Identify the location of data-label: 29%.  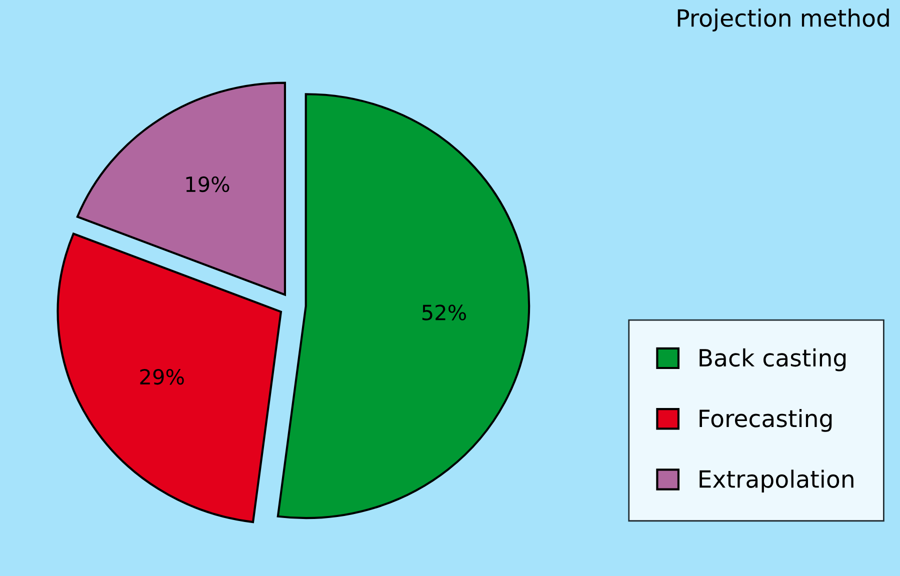
(162, 376).